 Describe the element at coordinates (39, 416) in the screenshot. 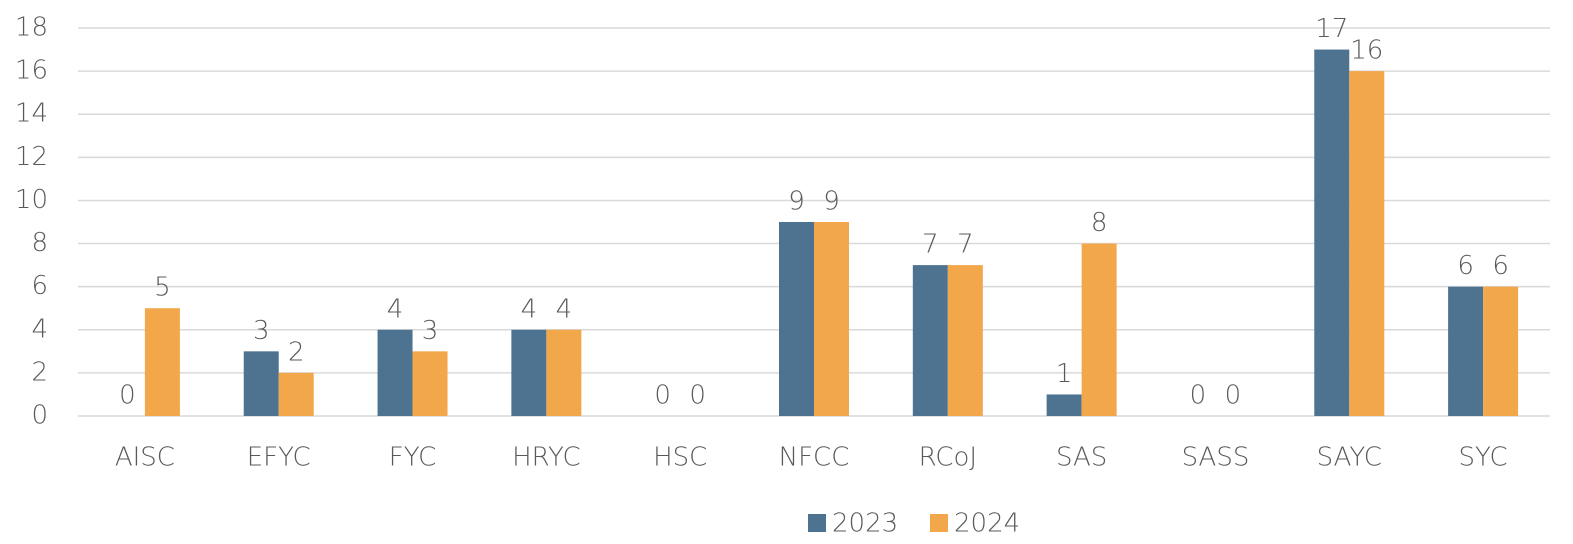

I see `y-tick-label: 0` at that location.